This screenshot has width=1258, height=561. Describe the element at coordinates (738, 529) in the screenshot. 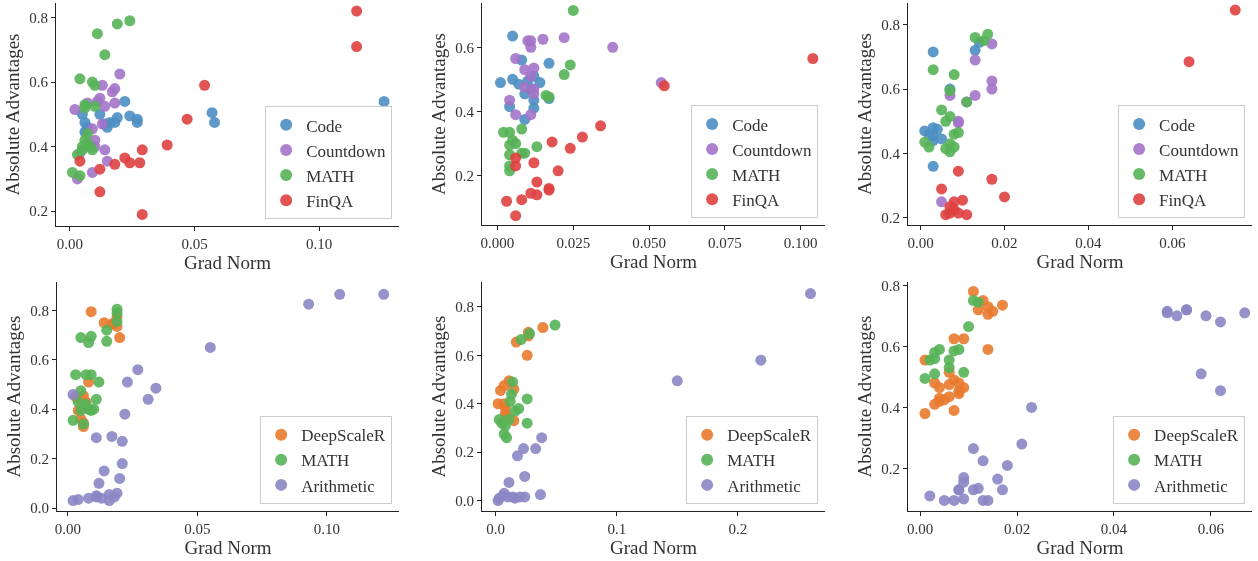

I see `x-tick-label: 0.2` at that location.